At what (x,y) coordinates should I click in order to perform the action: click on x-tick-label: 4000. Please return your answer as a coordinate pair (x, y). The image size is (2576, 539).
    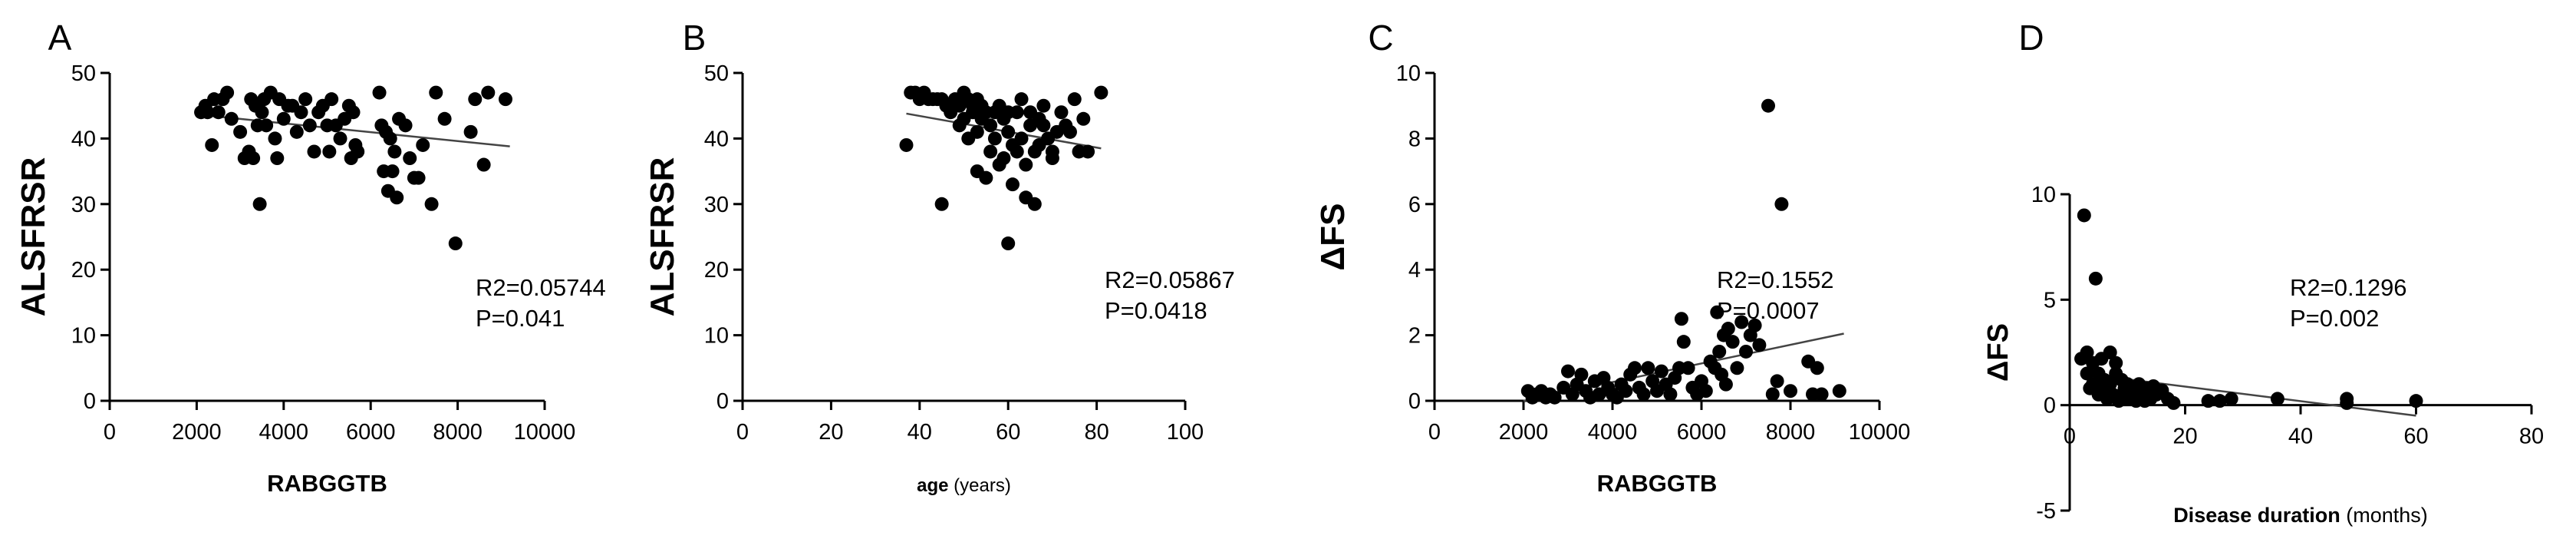
    Looking at the image, I should click on (284, 432).